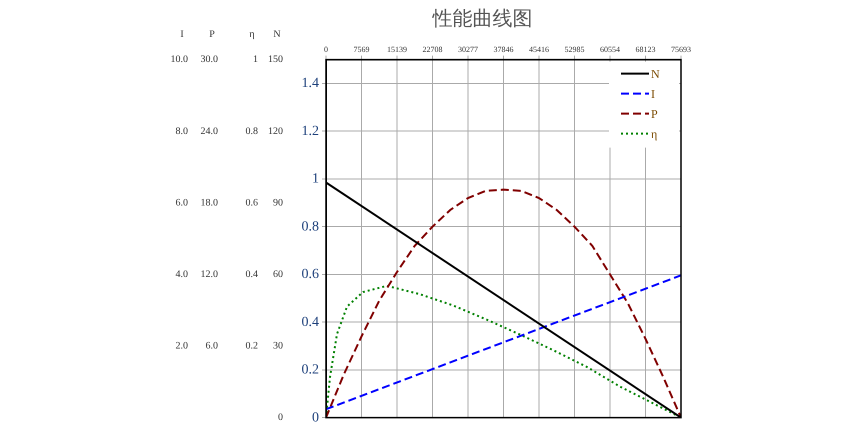 The width and height of the screenshot is (868, 429). Describe the element at coordinates (310, 84) in the screenshot. I see `y-tick-label: 1.4` at that location.